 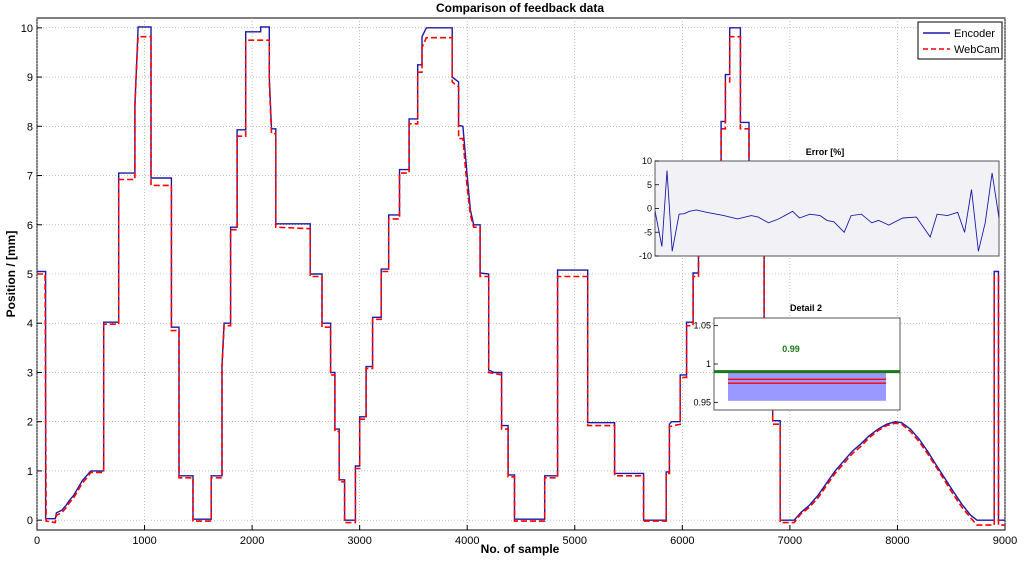 I want to click on error-y-tick-label: 0, so click(x=649, y=209).